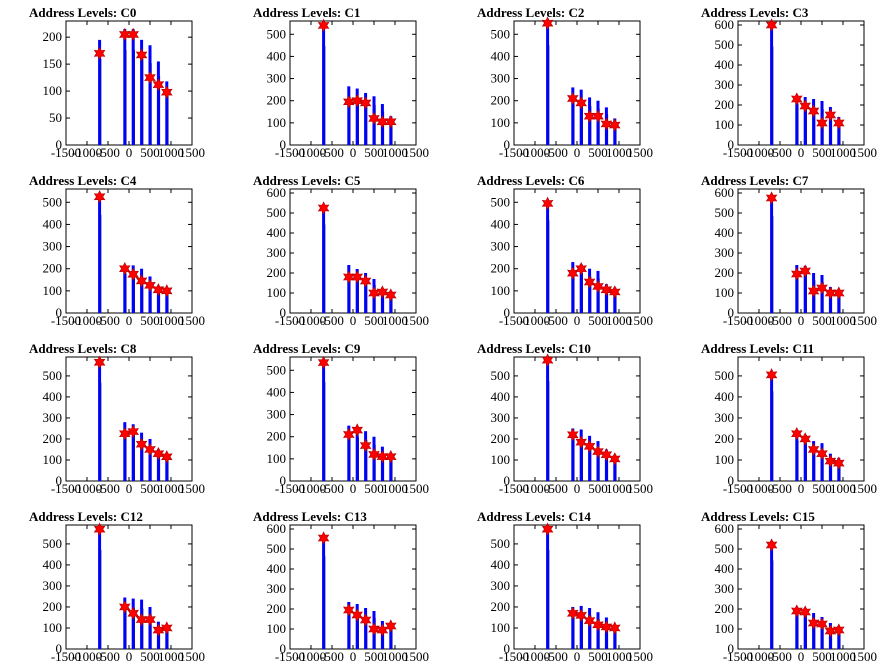 Image resolution: width=896 pixels, height=672 pixels. What do you see at coordinates (307, 348) in the screenshot?
I see `panel-title: Address Levels: C9` at bounding box center [307, 348].